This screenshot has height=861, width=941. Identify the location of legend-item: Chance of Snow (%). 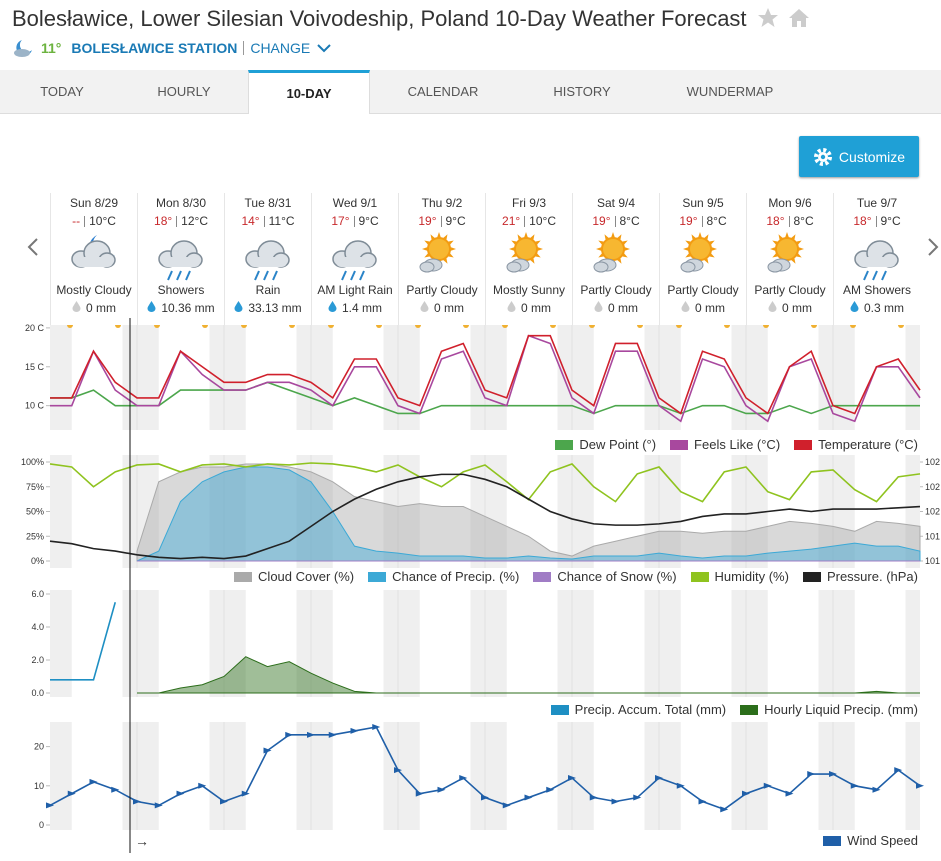
(605, 576).